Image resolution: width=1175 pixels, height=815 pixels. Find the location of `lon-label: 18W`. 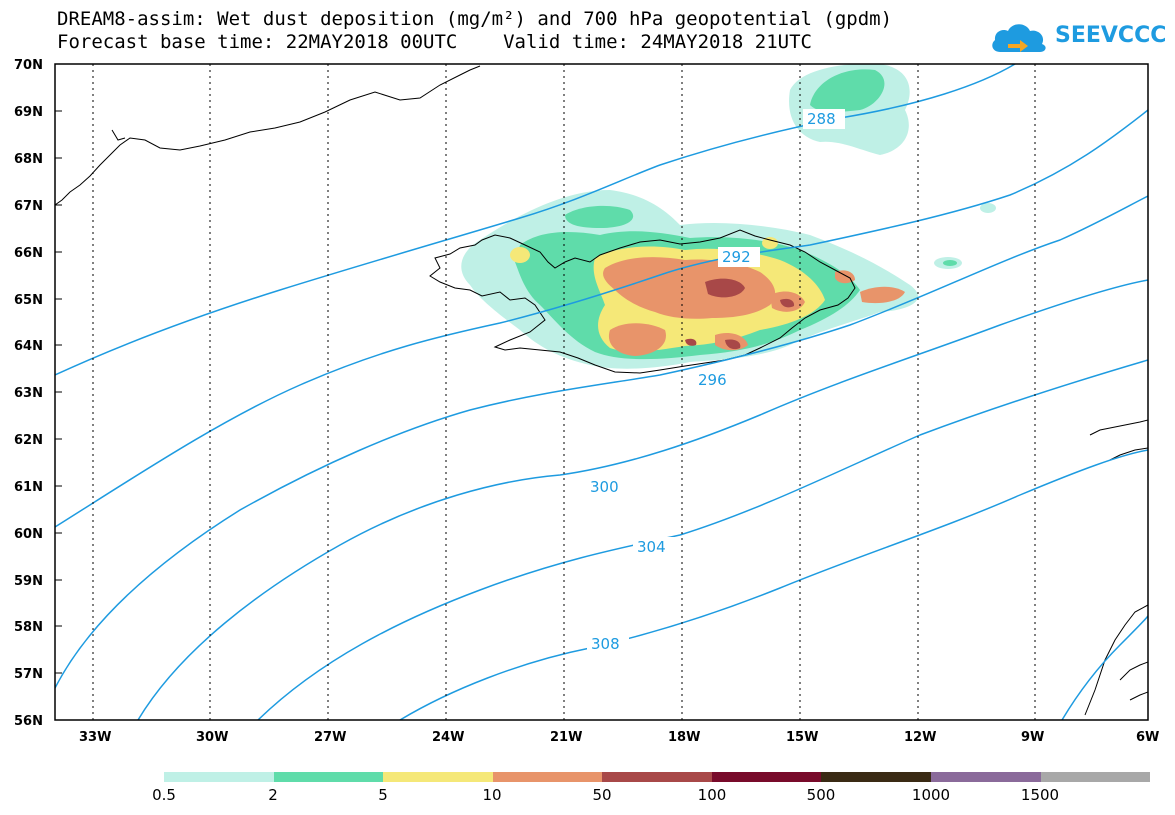

lon-label: 18W is located at coordinates (684, 737).